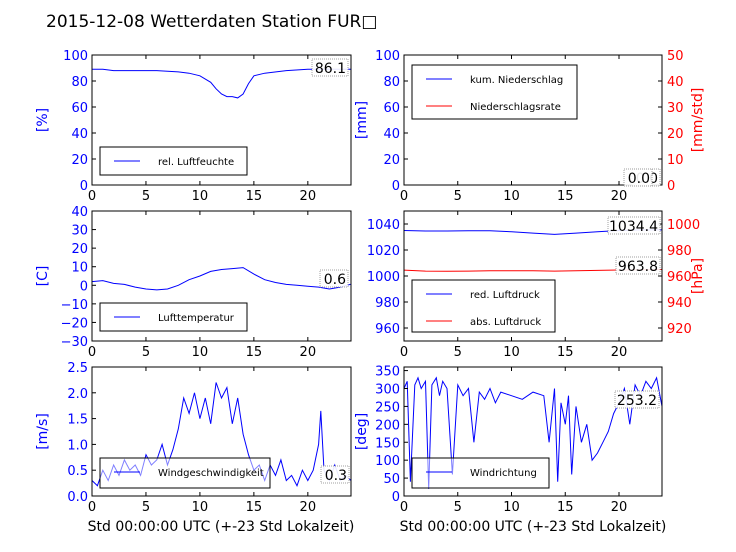 This screenshot has height=552, width=736. Describe the element at coordinates (79, 134) in the screenshot. I see `y-tick-label-humidity-2: 40` at that location.